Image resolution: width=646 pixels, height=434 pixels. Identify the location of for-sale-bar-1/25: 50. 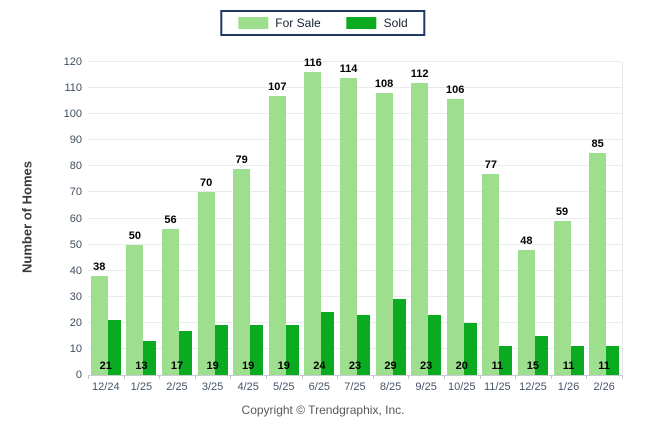
(135, 302).